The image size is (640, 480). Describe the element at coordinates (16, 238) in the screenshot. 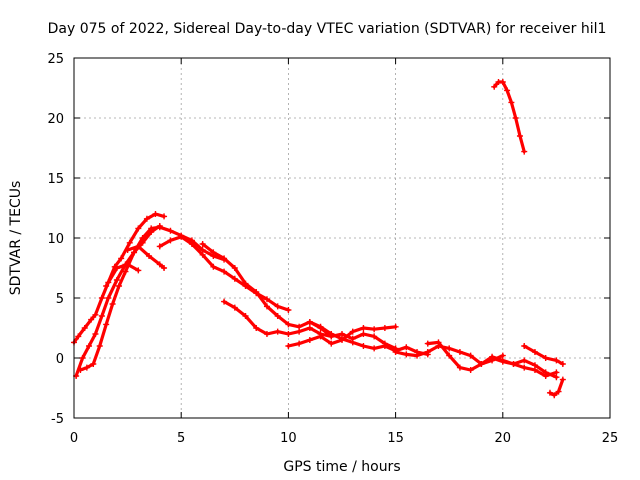

I see `y-axis-label: SDTVAR / TECUs` at that location.